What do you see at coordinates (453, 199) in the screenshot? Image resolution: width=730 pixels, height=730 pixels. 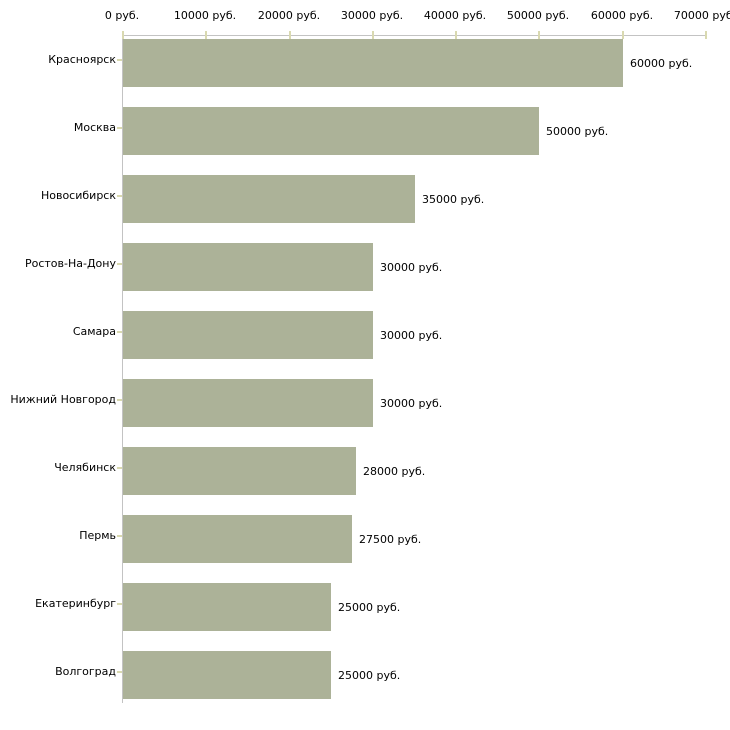 I see `value-label: 35000 руб.` at bounding box center [453, 199].